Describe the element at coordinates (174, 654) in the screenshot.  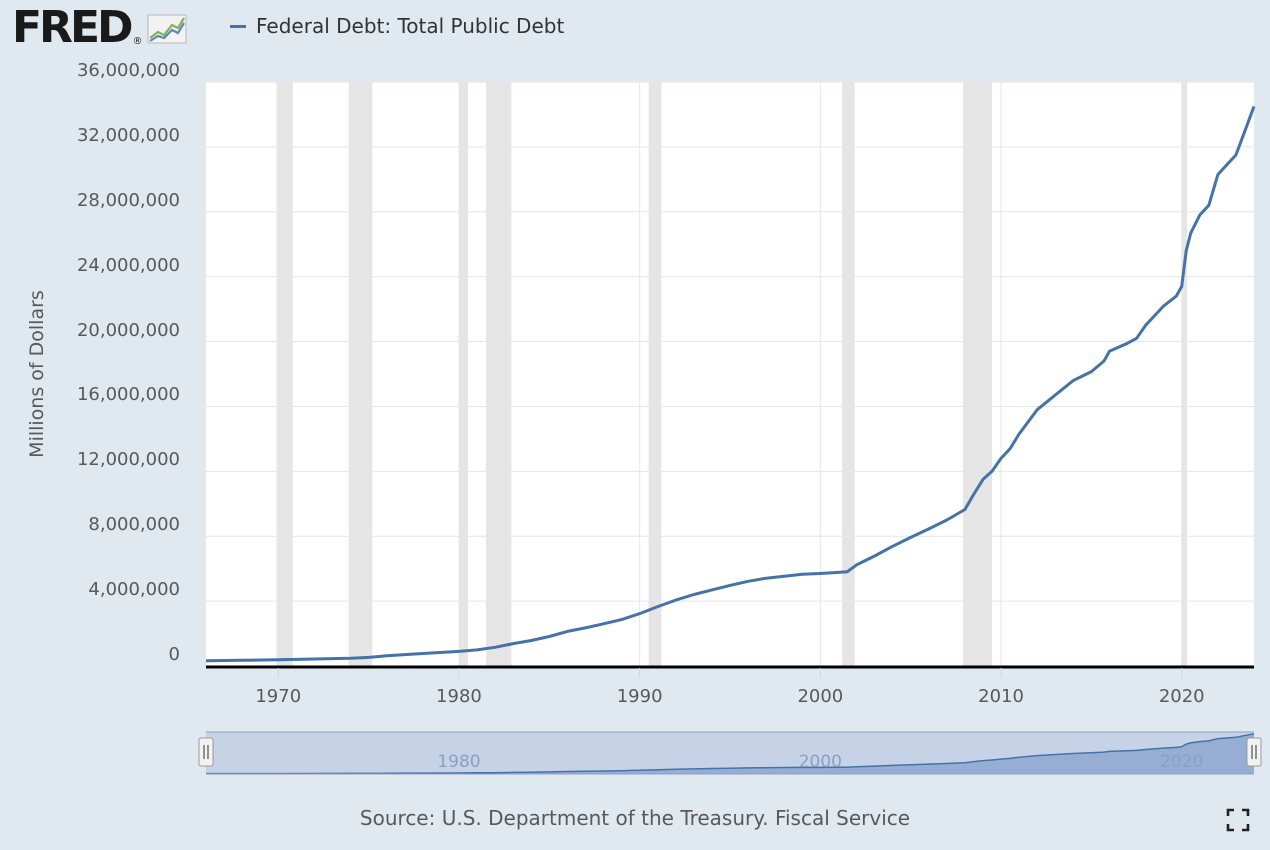
I see `y-tick-label: 0` at that location.